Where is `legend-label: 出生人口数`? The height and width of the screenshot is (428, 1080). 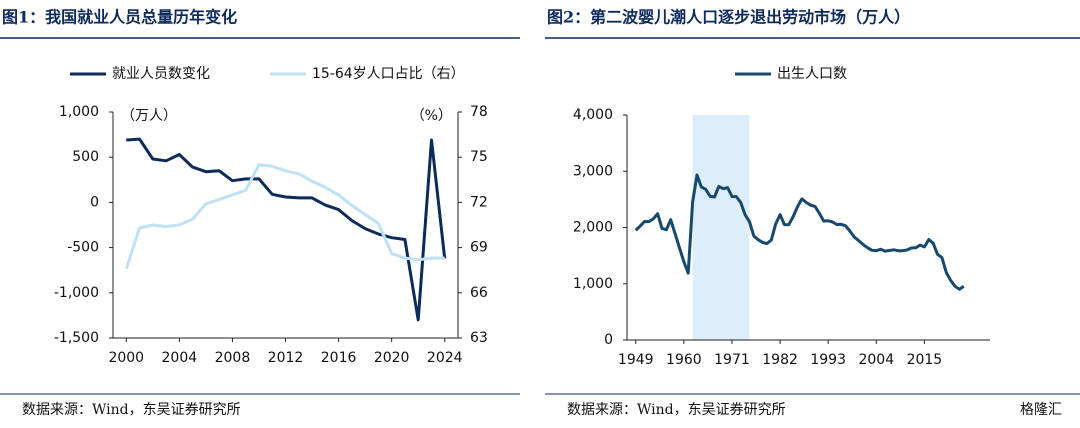 legend-label: 出生人口数 is located at coordinates (812, 74).